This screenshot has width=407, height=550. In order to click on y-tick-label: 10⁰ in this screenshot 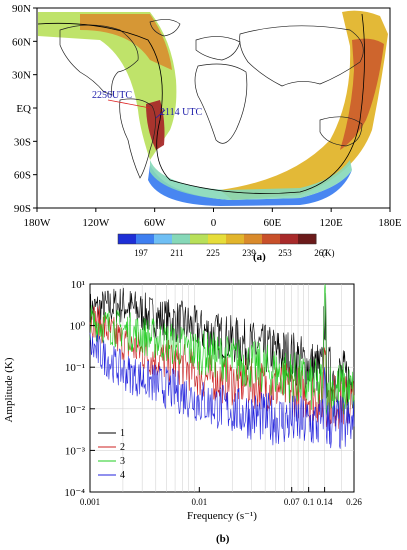, I will do `click(78, 327)`.